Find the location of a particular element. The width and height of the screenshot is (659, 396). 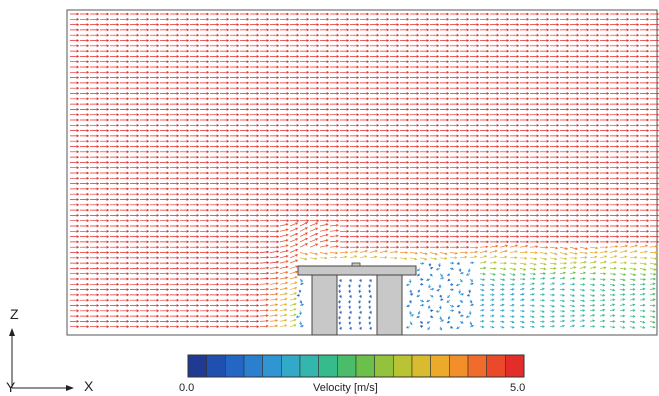

structure is located at coordinates (357, 299).